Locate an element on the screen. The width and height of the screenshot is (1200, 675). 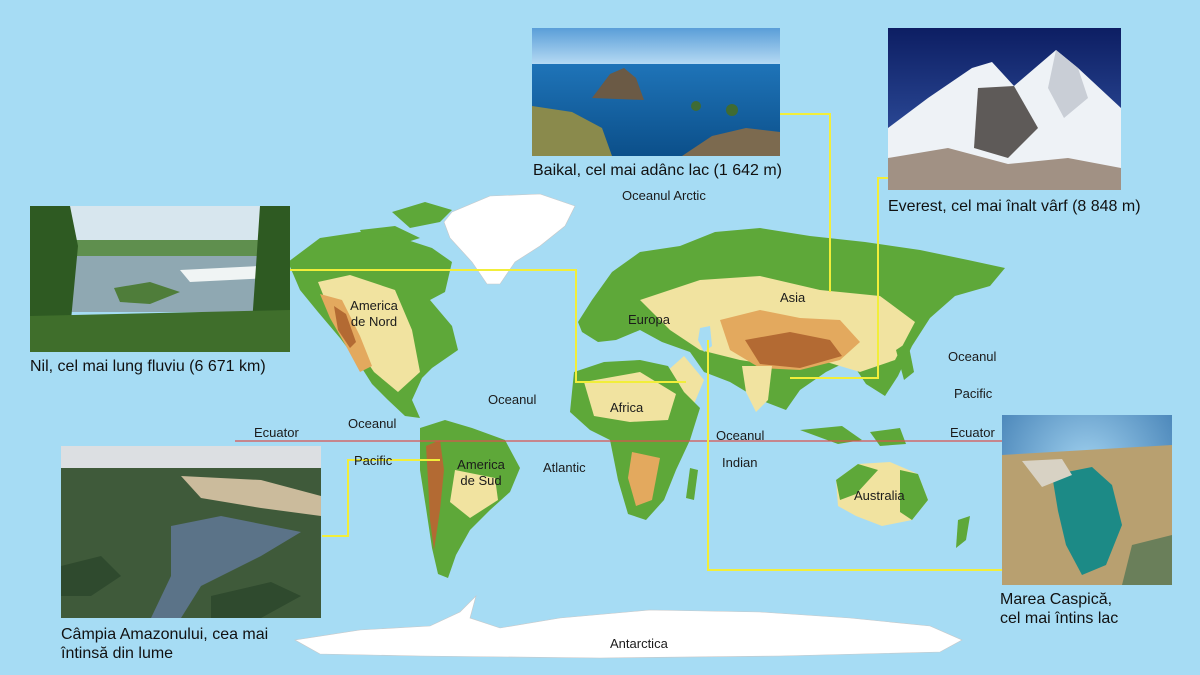
baikal-photo is located at coordinates (656, 92).